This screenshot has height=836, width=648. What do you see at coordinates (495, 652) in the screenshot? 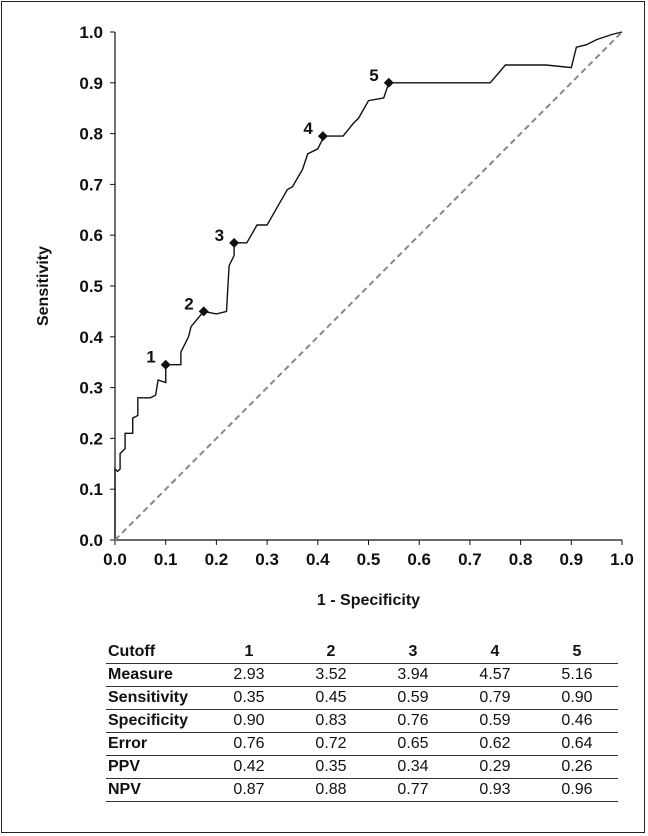
I see `table-header-cutoff-4: 4` at bounding box center [495, 652].